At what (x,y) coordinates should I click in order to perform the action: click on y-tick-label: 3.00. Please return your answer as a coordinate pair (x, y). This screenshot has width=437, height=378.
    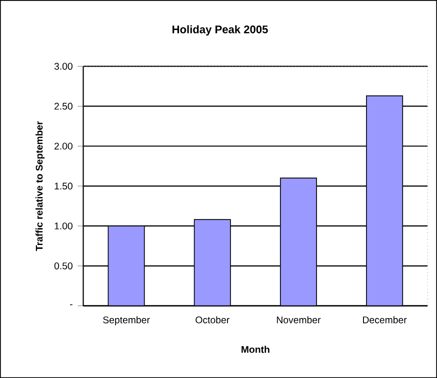
    Looking at the image, I should click on (63, 66).